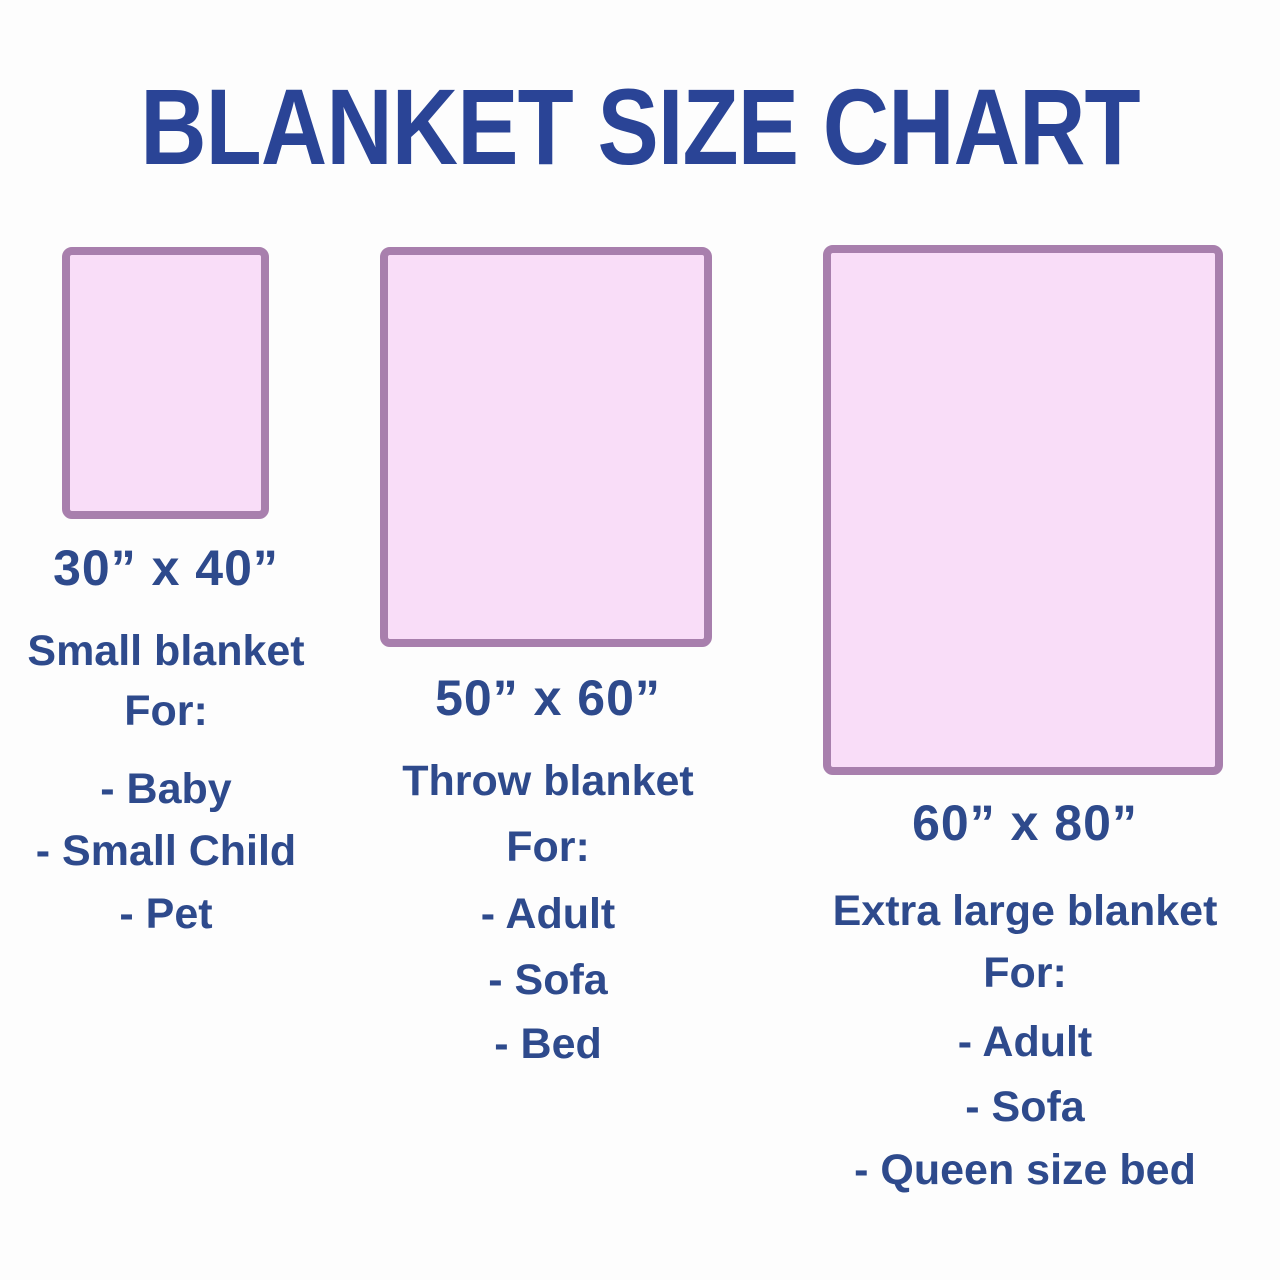 The height and width of the screenshot is (1280, 1280). What do you see at coordinates (548, 847) in the screenshot?
I see `for-label-medium: For:` at bounding box center [548, 847].